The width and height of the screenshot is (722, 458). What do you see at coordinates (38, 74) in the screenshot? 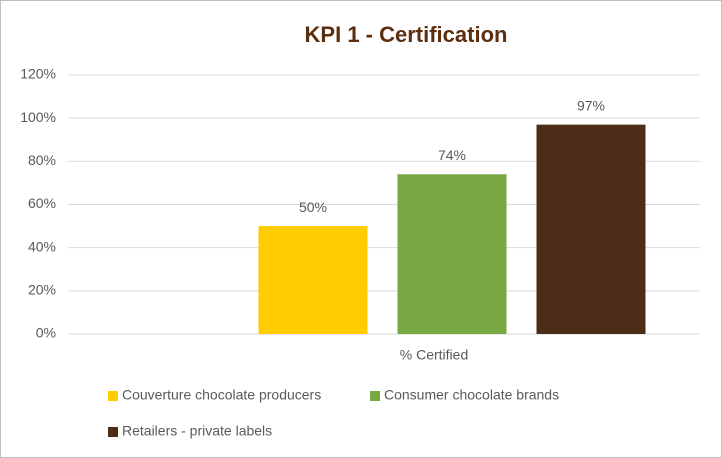
I see `y-tick-label: 120%` at bounding box center [38, 74].